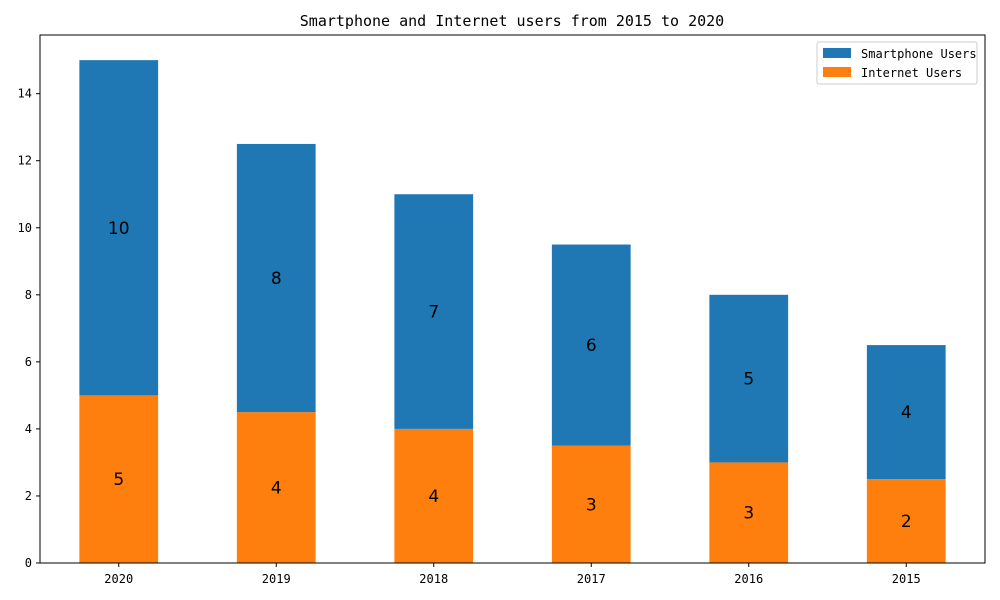 This screenshot has height=600, width=1000. What do you see at coordinates (28, 295) in the screenshot?
I see `y-tick-label: 8` at bounding box center [28, 295].